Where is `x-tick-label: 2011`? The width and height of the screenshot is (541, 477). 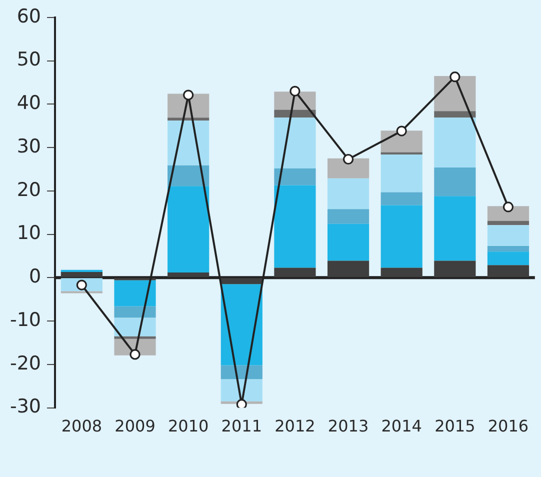 x-tick-label: 2011 is located at coordinates (241, 426).